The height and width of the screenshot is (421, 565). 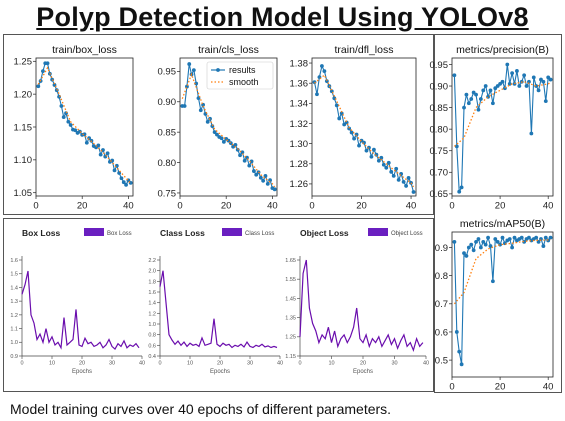 What do you see at coordinates (299, 164) in the screenshot?
I see `y-tick-label: 1.28` at bounding box center [299, 164].